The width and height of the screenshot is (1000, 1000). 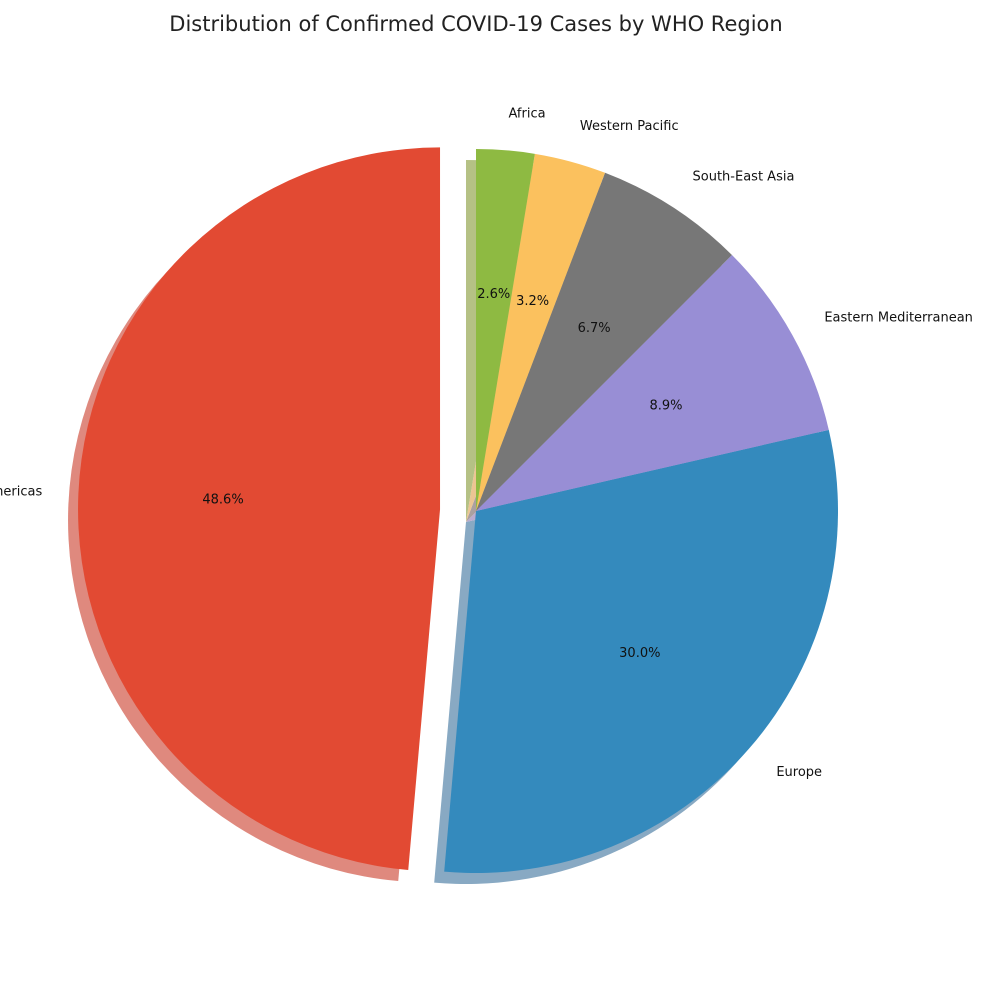 I want to click on pct-label-americas: 48.6%, so click(x=222, y=499).